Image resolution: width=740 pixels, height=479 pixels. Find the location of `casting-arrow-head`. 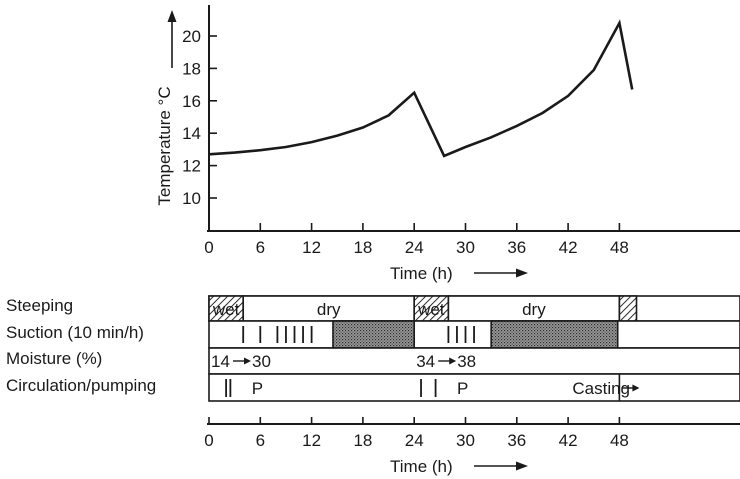

casting-arrow-head is located at coordinates (636, 388).